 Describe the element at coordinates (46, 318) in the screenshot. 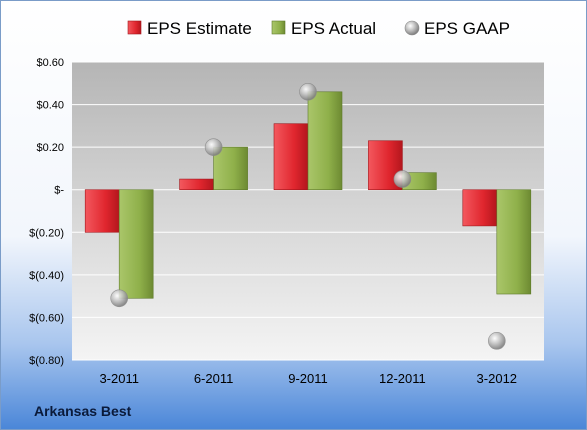

I see `y-tick-label: $(0.60)` at that location.